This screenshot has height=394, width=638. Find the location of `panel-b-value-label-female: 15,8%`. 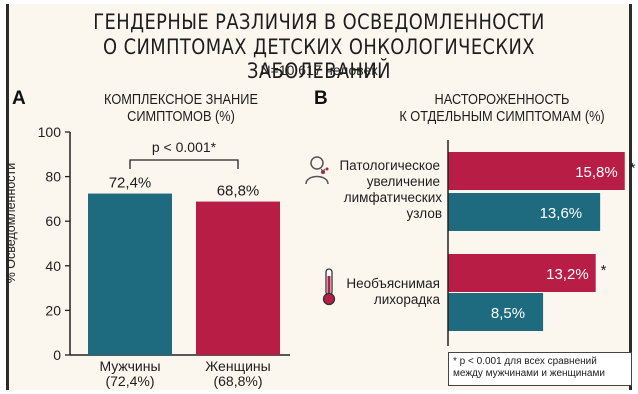

panel-b-value-label-female: 15,8% is located at coordinates (596, 172).